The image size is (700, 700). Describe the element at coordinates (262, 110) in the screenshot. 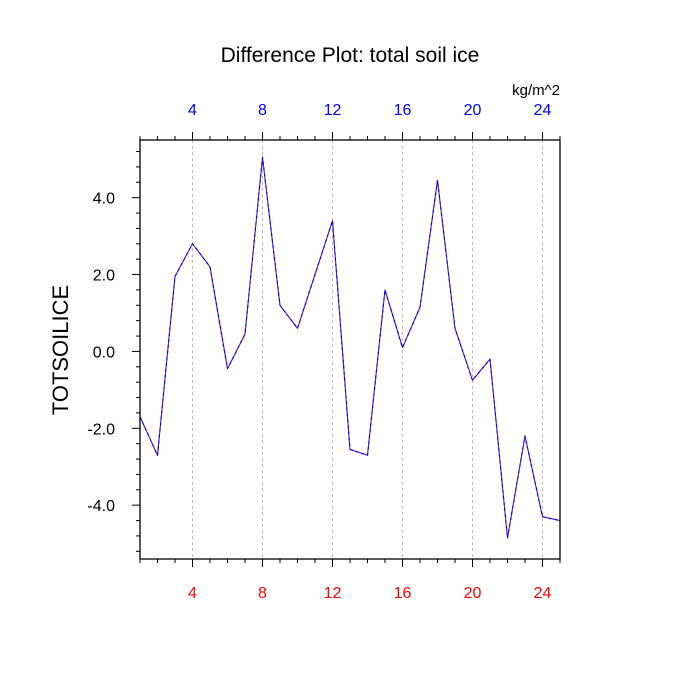

I see `x-tick-label-top: 8` at that location.